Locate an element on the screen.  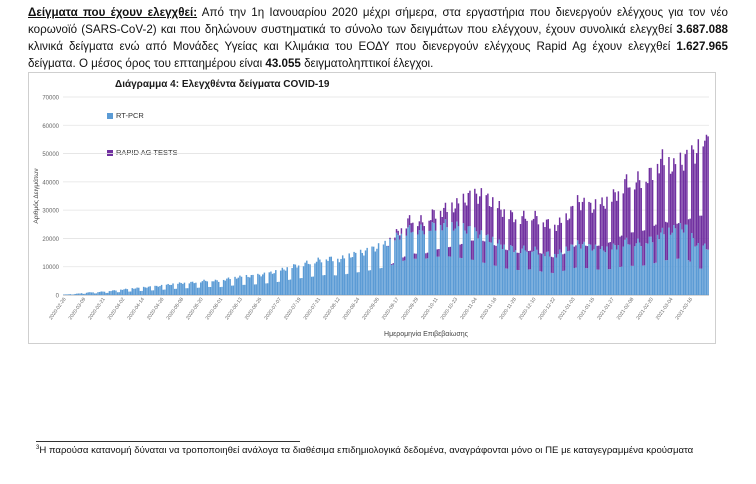
x-tick-label: 2020-11-04 is located at coordinates (468, 309).